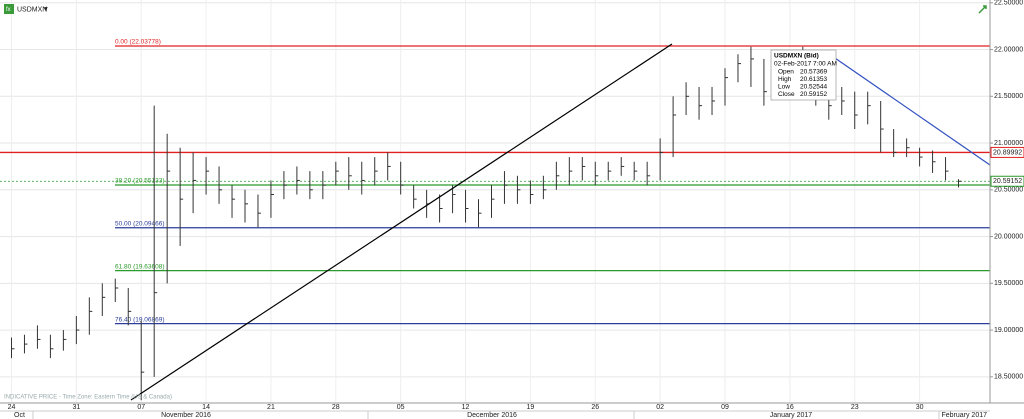  Describe the element at coordinates (140, 319) in the screenshot. I see `fib-label: 76.40 (19.06869)` at that location.